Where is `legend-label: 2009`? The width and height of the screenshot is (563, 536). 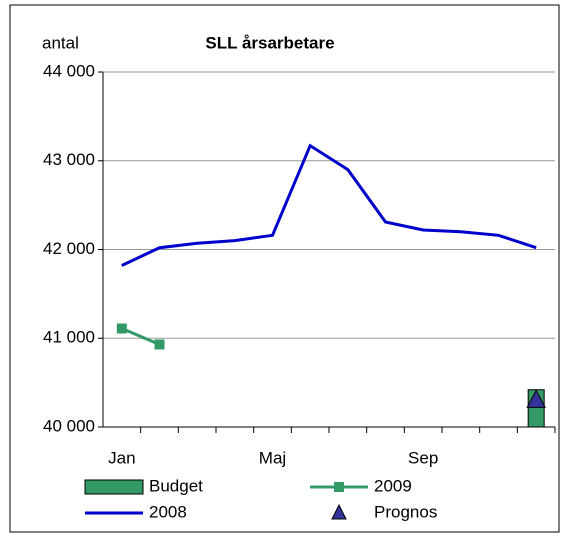
legend-label: 2009 is located at coordinates (393, 485).